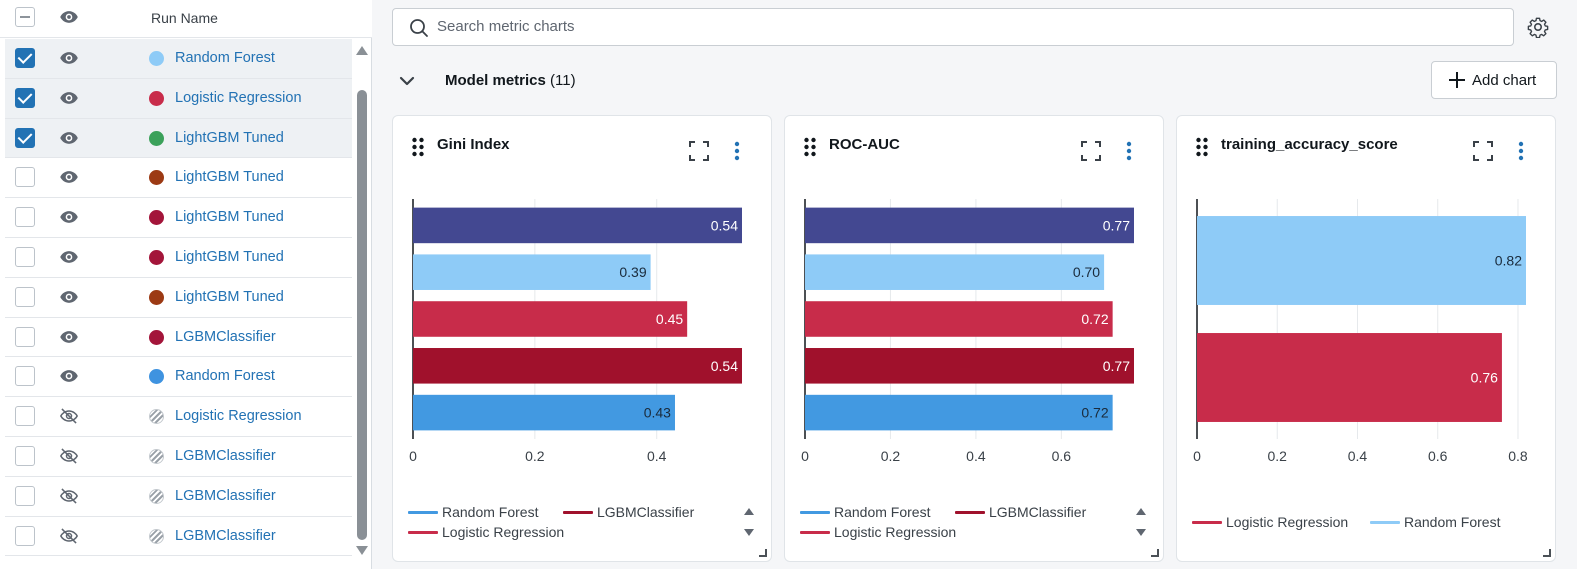 This screenshot has width=1577, height=569. Describe the element at coordinates (362, 50) in the screenshot. I see `scroll-up-arrow-icon` at that location.